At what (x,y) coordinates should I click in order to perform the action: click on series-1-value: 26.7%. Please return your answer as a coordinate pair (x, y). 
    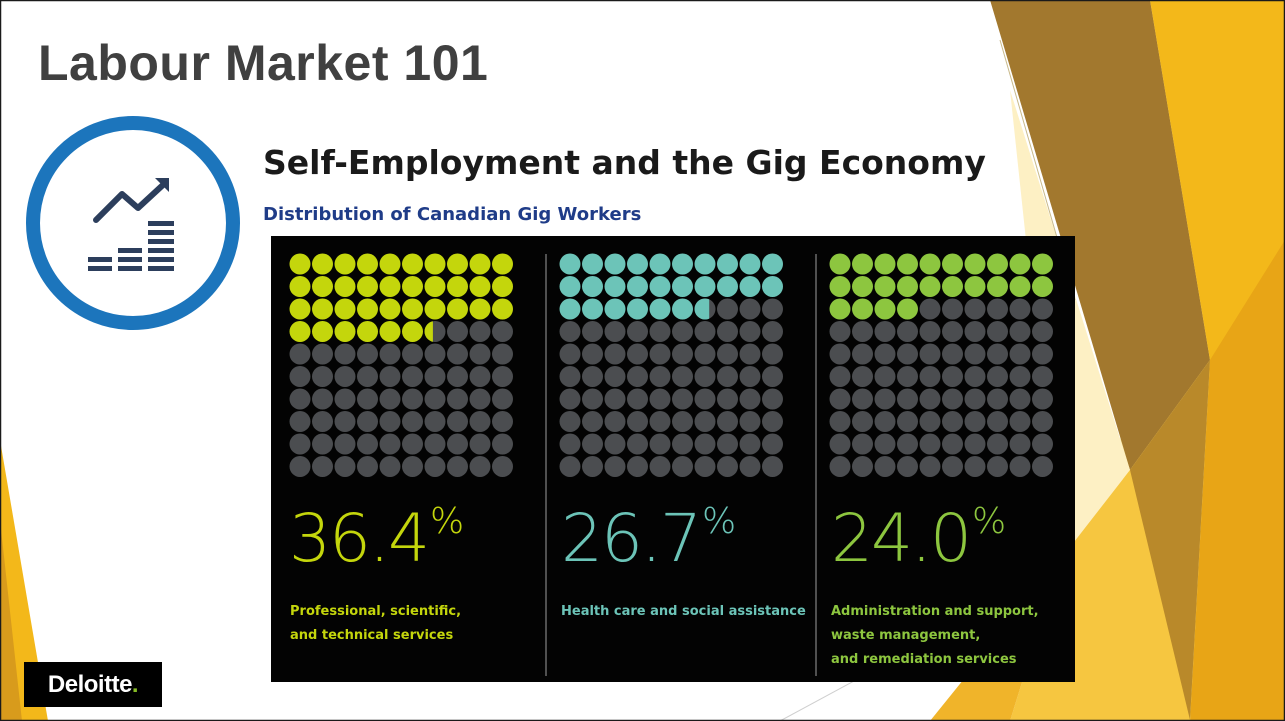
    Looking at the image, I should click on (648, 538).